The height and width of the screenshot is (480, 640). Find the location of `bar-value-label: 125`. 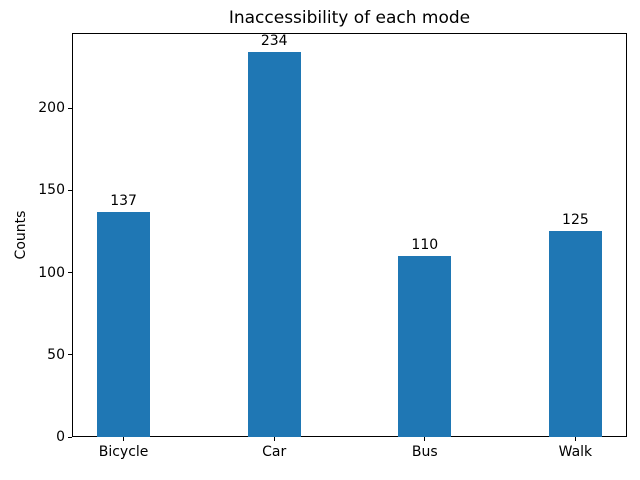

bar-value-label: 125 is located at coordinates (575, 220).